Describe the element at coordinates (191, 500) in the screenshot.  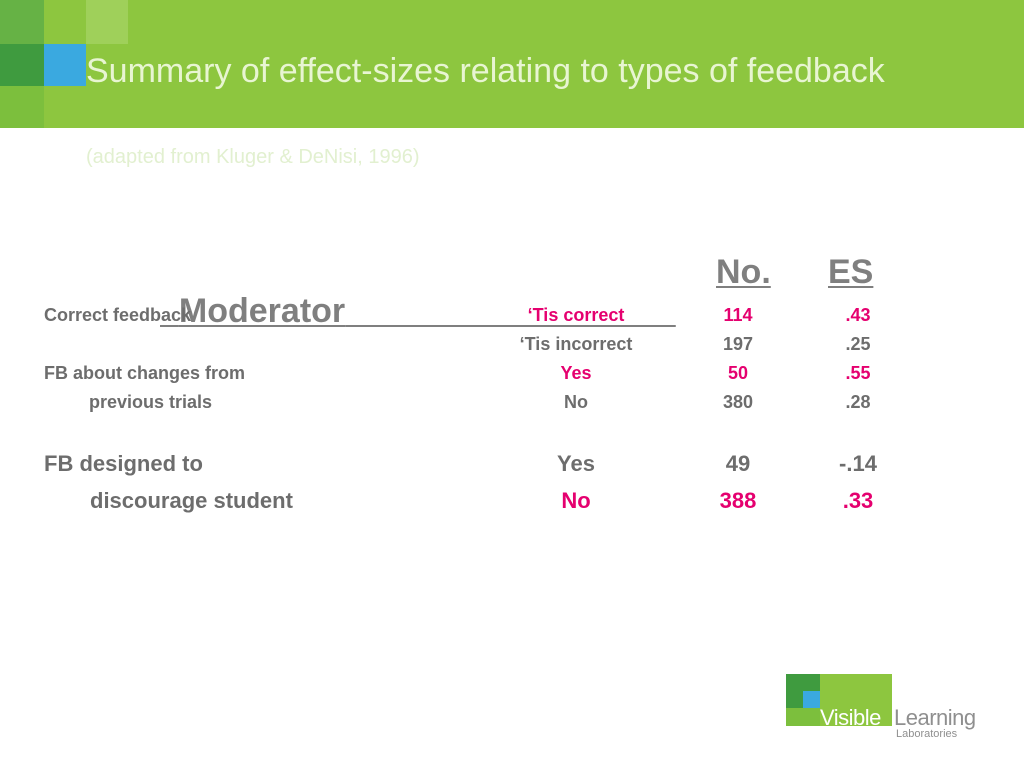
I see `row6-moderator: discourage student` at that location.